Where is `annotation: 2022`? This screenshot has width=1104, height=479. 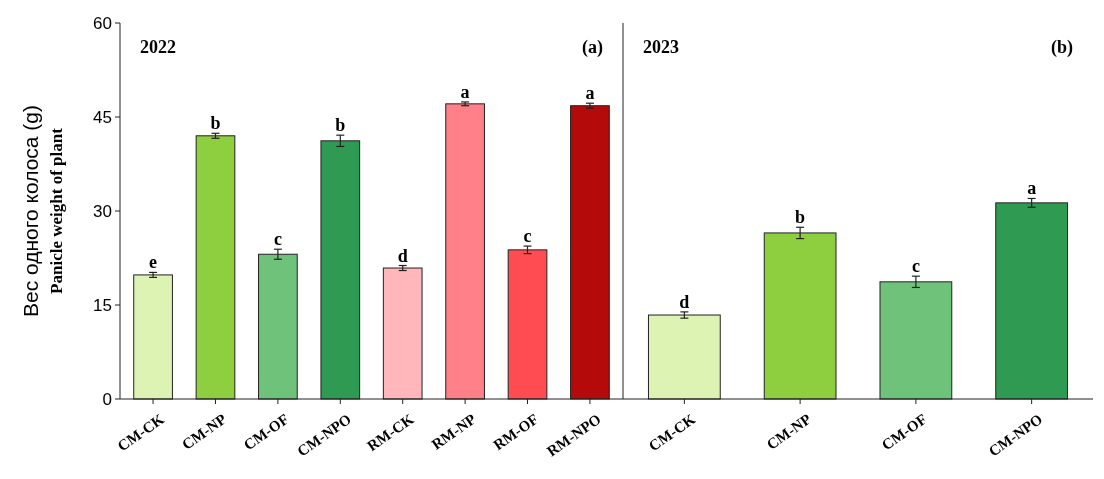
annotation: 2022 is located at coordinates (158, 47).